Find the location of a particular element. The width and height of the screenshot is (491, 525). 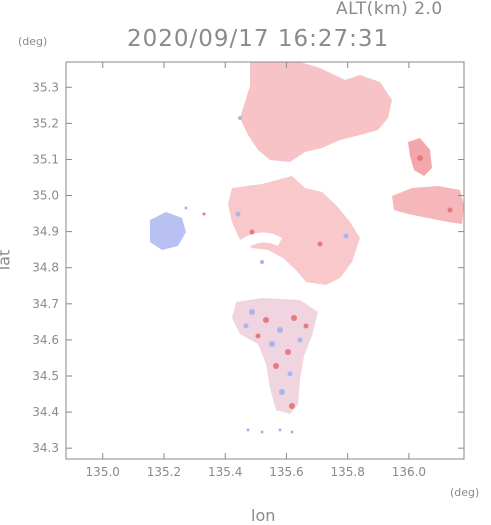

echo-cell-east is located at coordinates (428, 205).